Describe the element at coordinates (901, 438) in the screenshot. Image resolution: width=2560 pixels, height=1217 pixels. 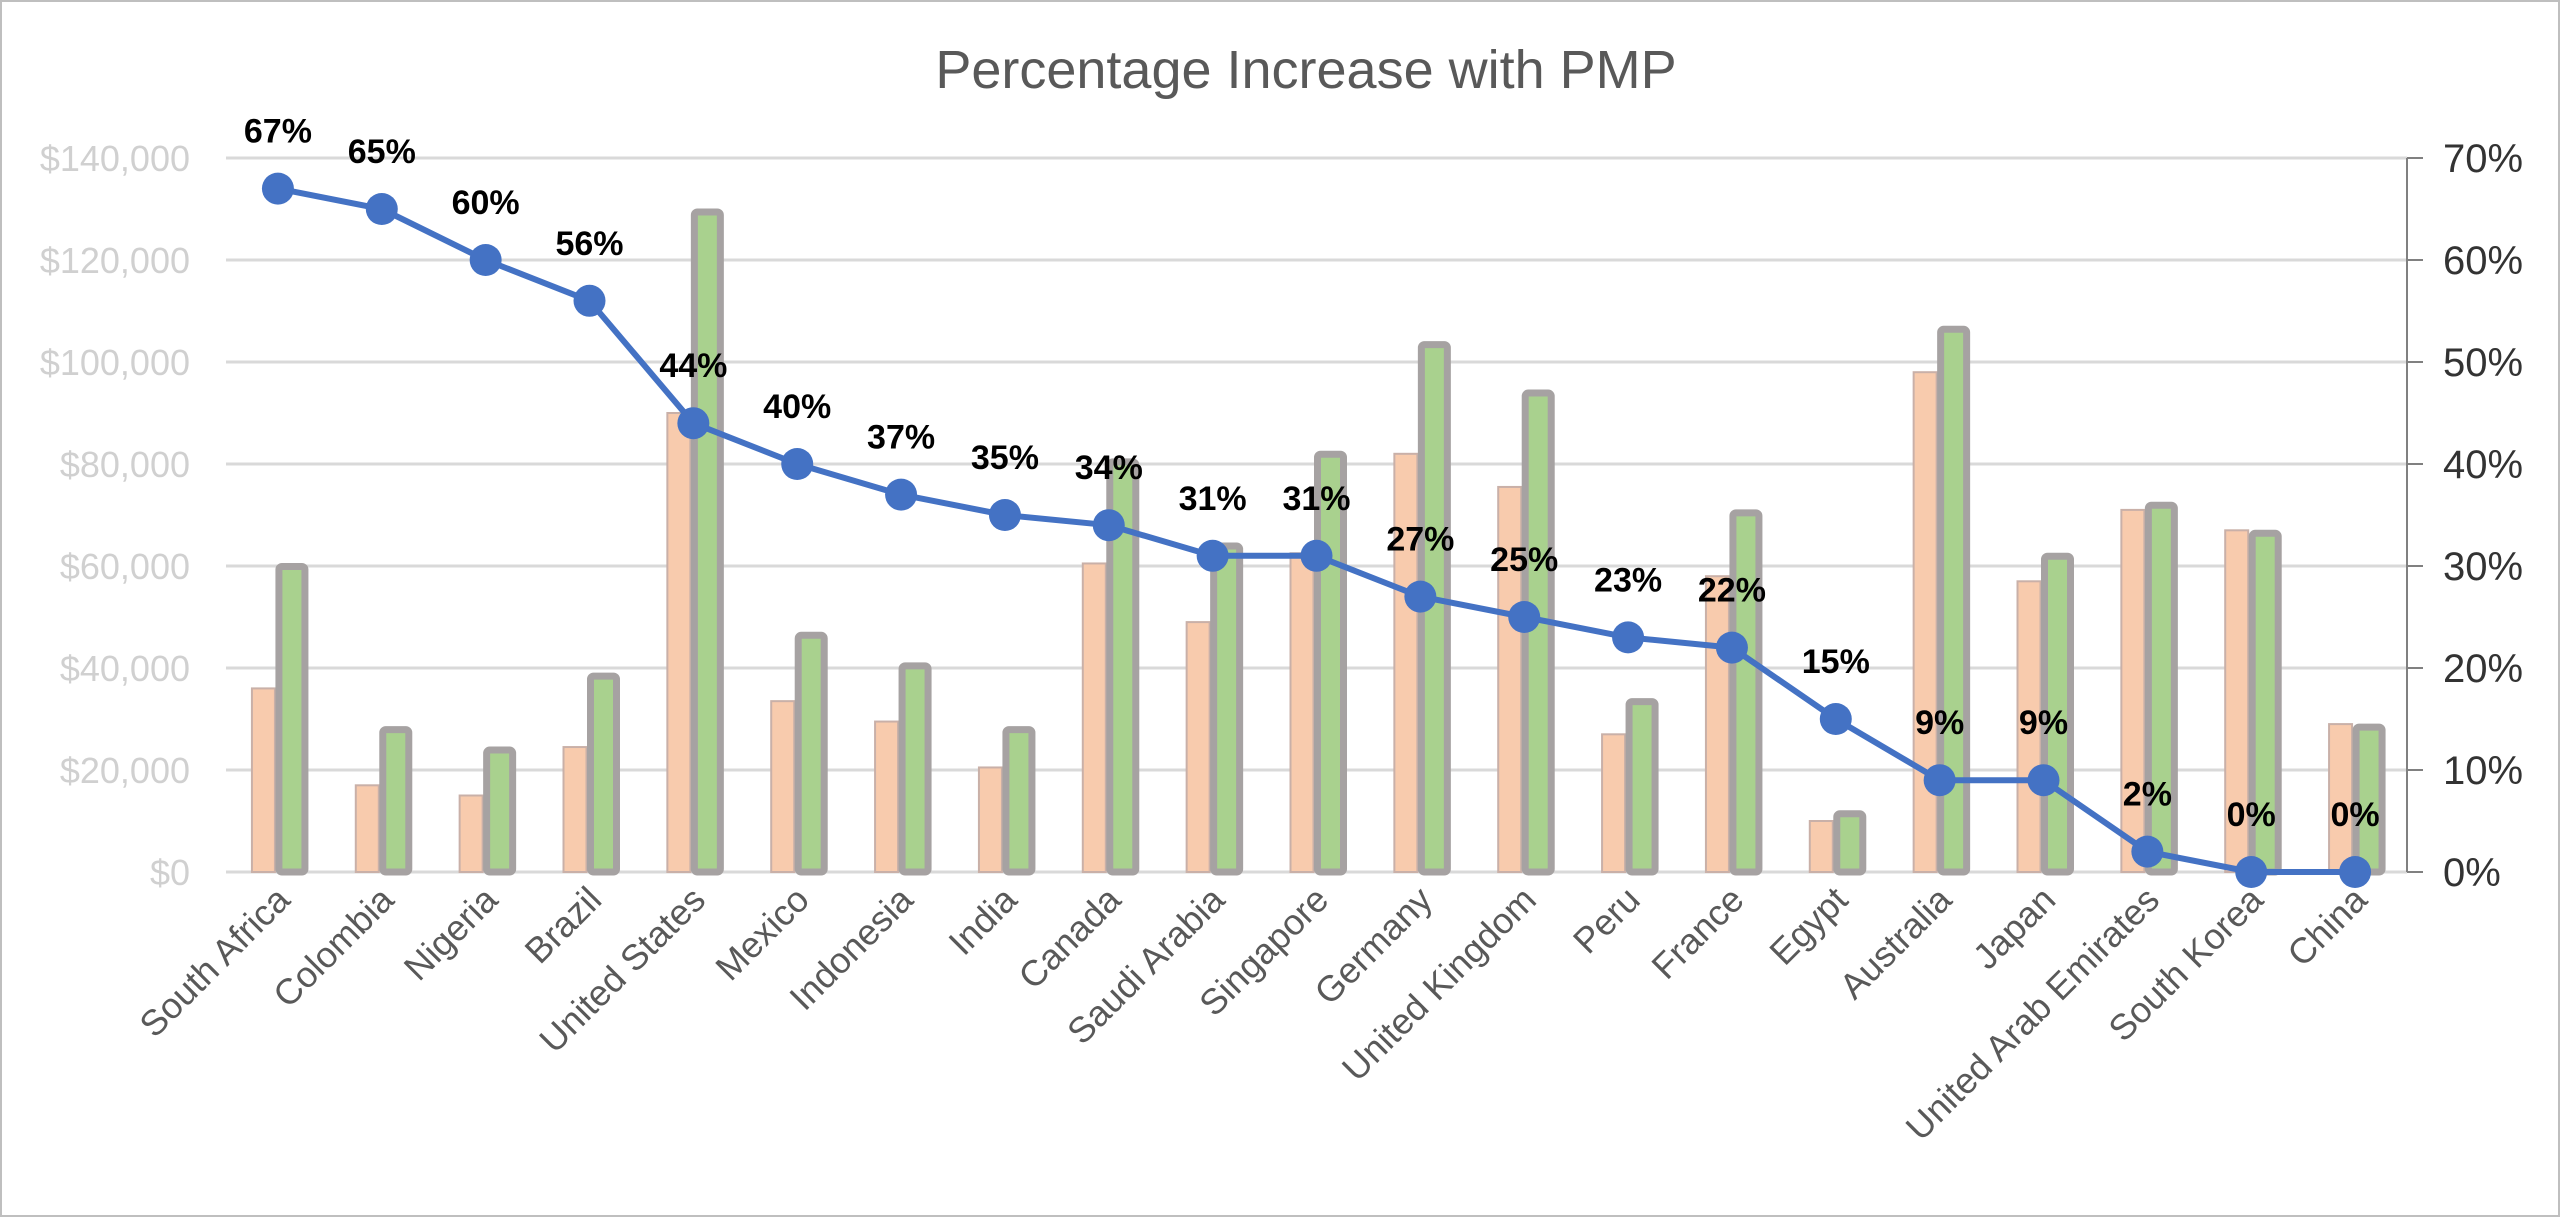
I see `data-label: 37%` at that location.